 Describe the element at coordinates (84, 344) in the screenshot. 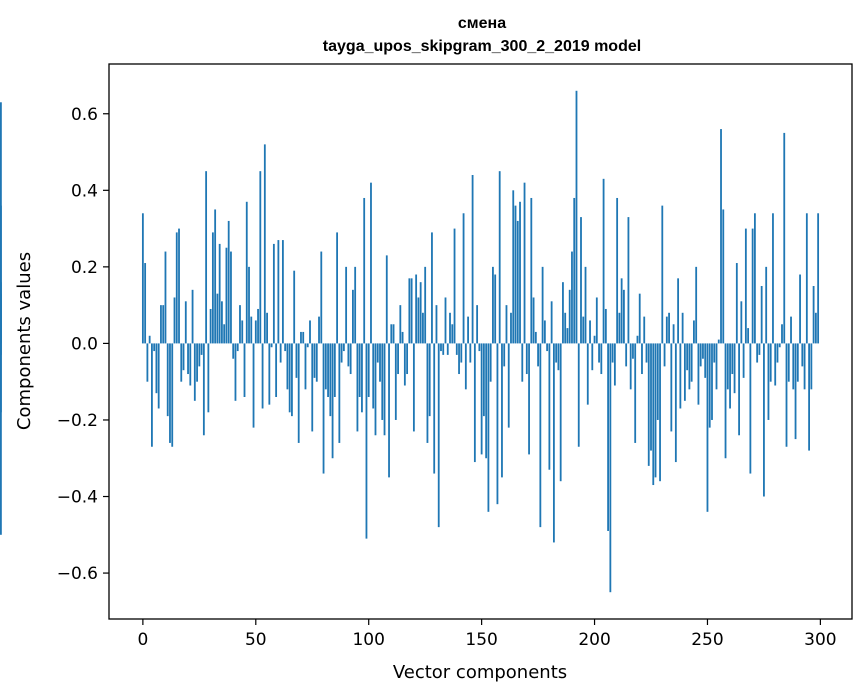

I see `y-tick-label: 0.0` at that location.